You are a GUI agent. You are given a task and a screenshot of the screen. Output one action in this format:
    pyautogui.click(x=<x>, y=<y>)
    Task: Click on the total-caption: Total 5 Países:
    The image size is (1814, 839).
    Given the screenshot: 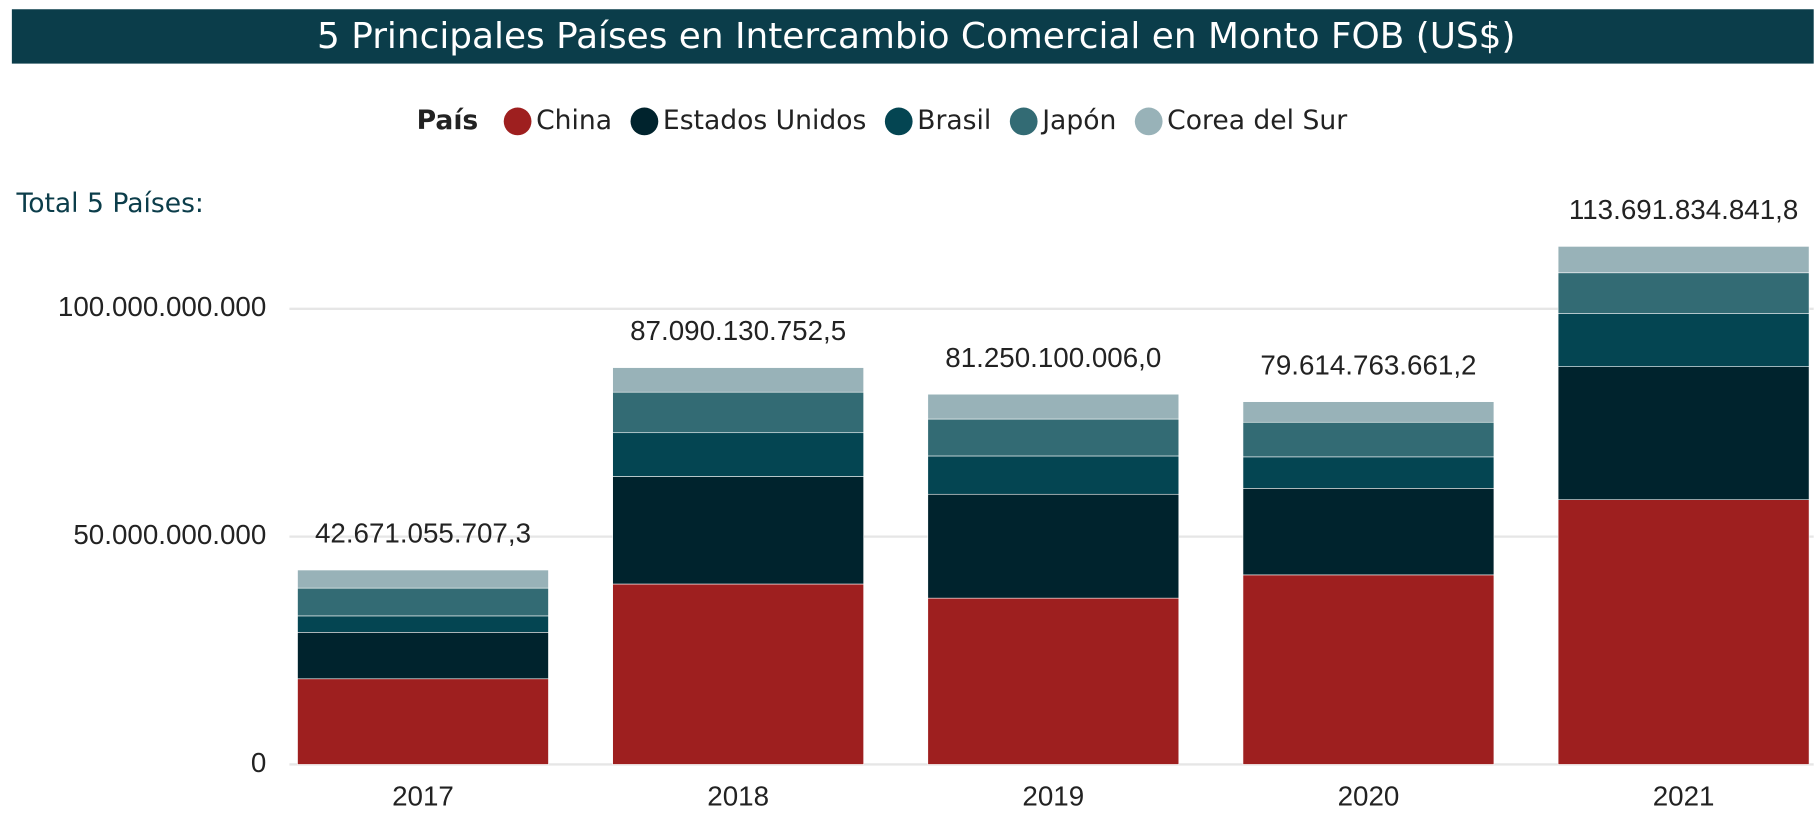 What is the action you would take?
    pyautogui.click(x=109, y=203)
    